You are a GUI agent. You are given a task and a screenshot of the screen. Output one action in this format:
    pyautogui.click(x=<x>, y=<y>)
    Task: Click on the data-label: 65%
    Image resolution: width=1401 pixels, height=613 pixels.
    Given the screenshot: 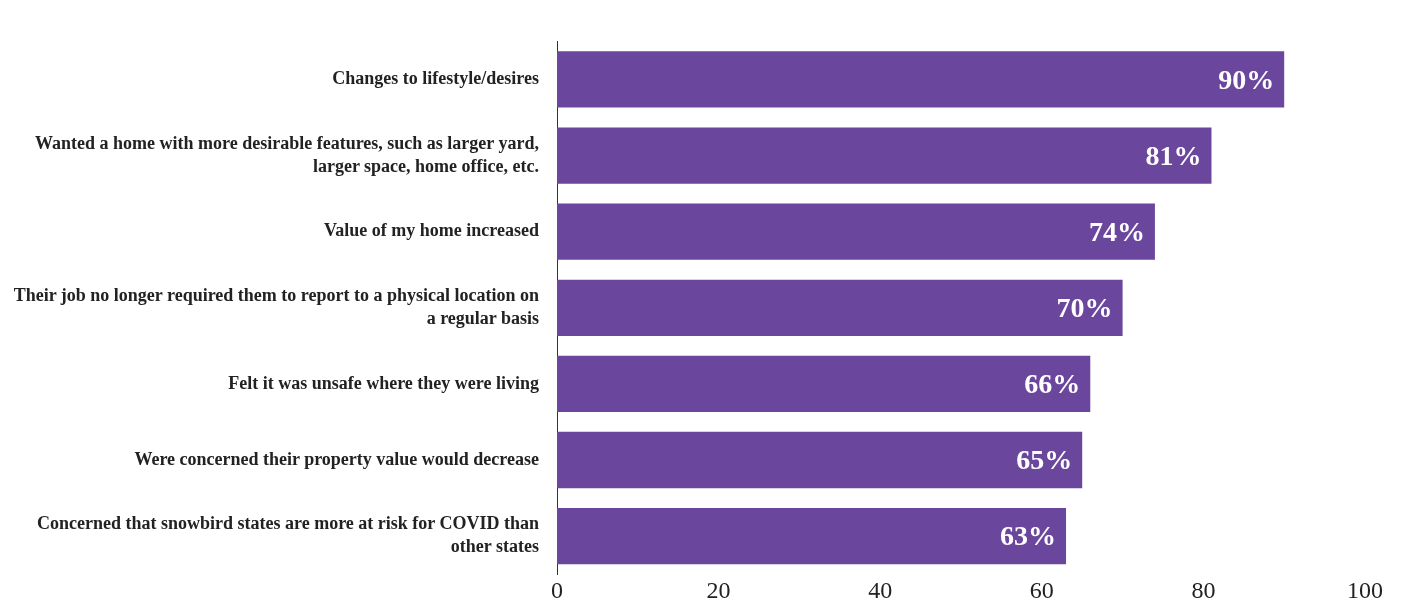 What is the action you would take?
    pyautogui.click(x=1044, y=460)
    